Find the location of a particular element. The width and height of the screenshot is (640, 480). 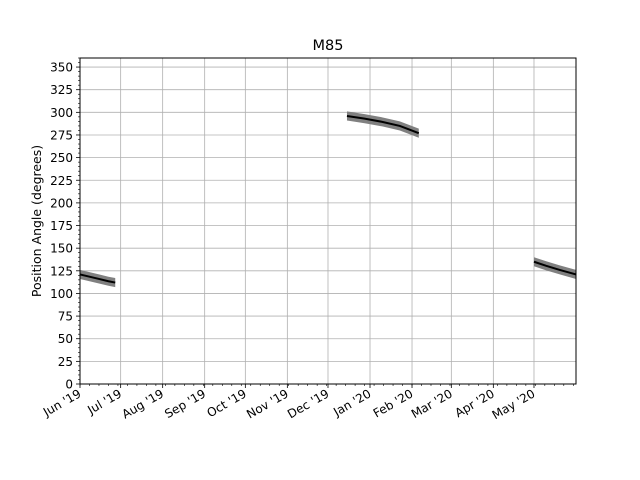

y-tick-label: 100 is located at coordinates (61, 294).